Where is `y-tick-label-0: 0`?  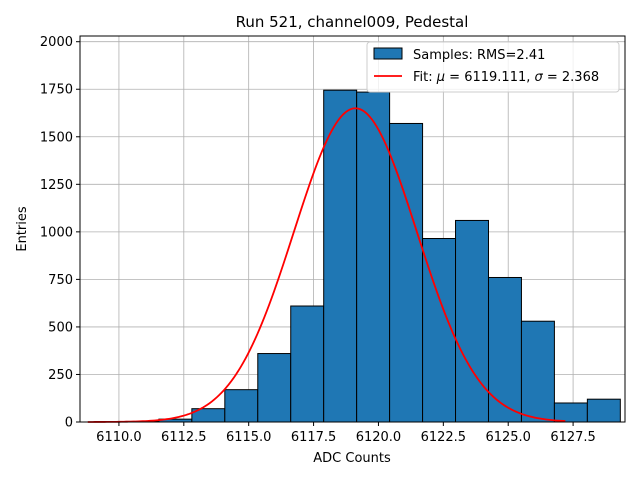 y-tick-label-0: 0 is located at coordinates (69, 423).